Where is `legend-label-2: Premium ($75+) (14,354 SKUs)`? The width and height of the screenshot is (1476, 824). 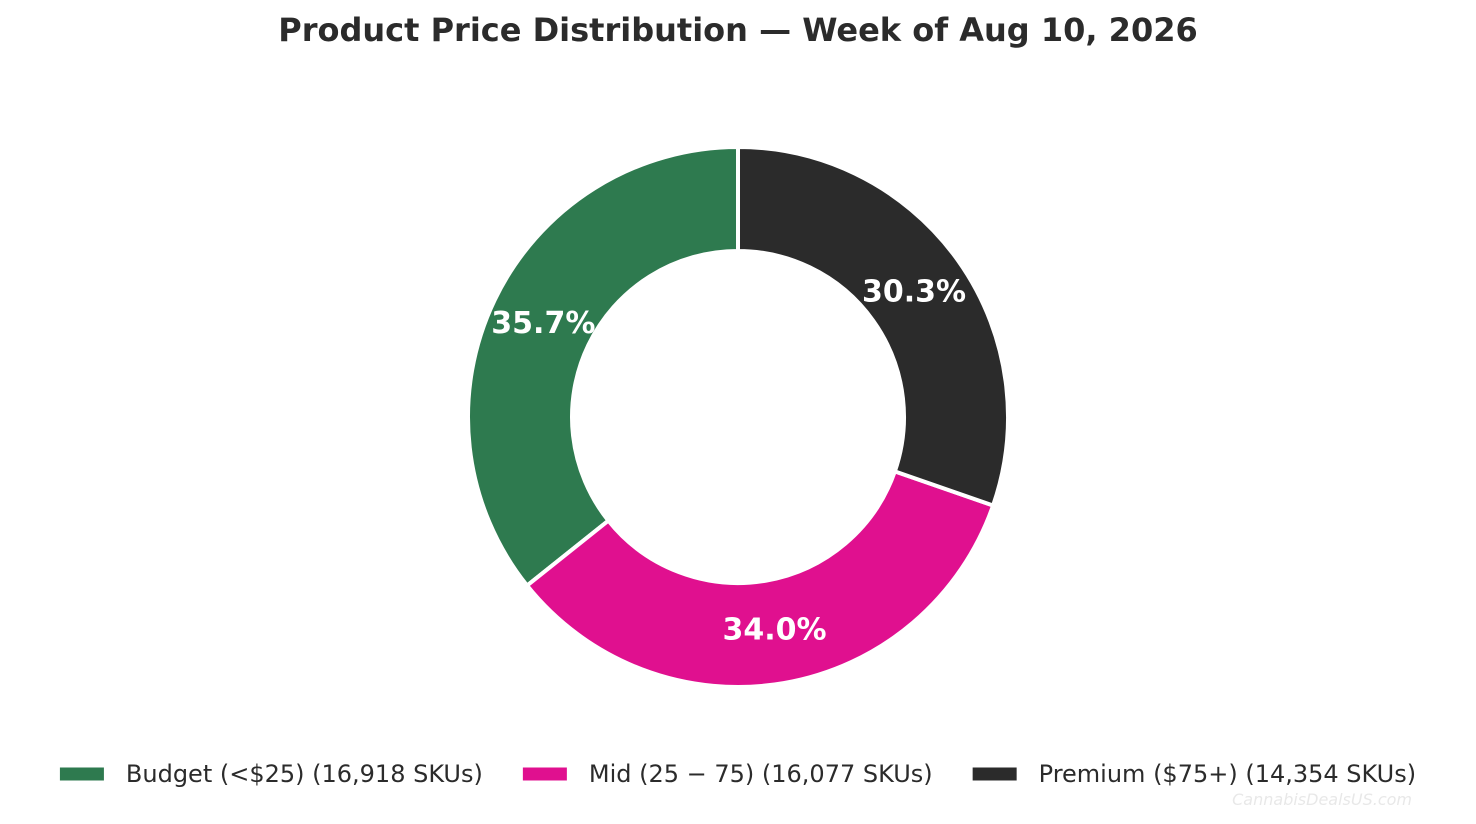 legend-label-2: Premium ($75+) (14,354 SKUs) is located at coordinates (1227, 774).